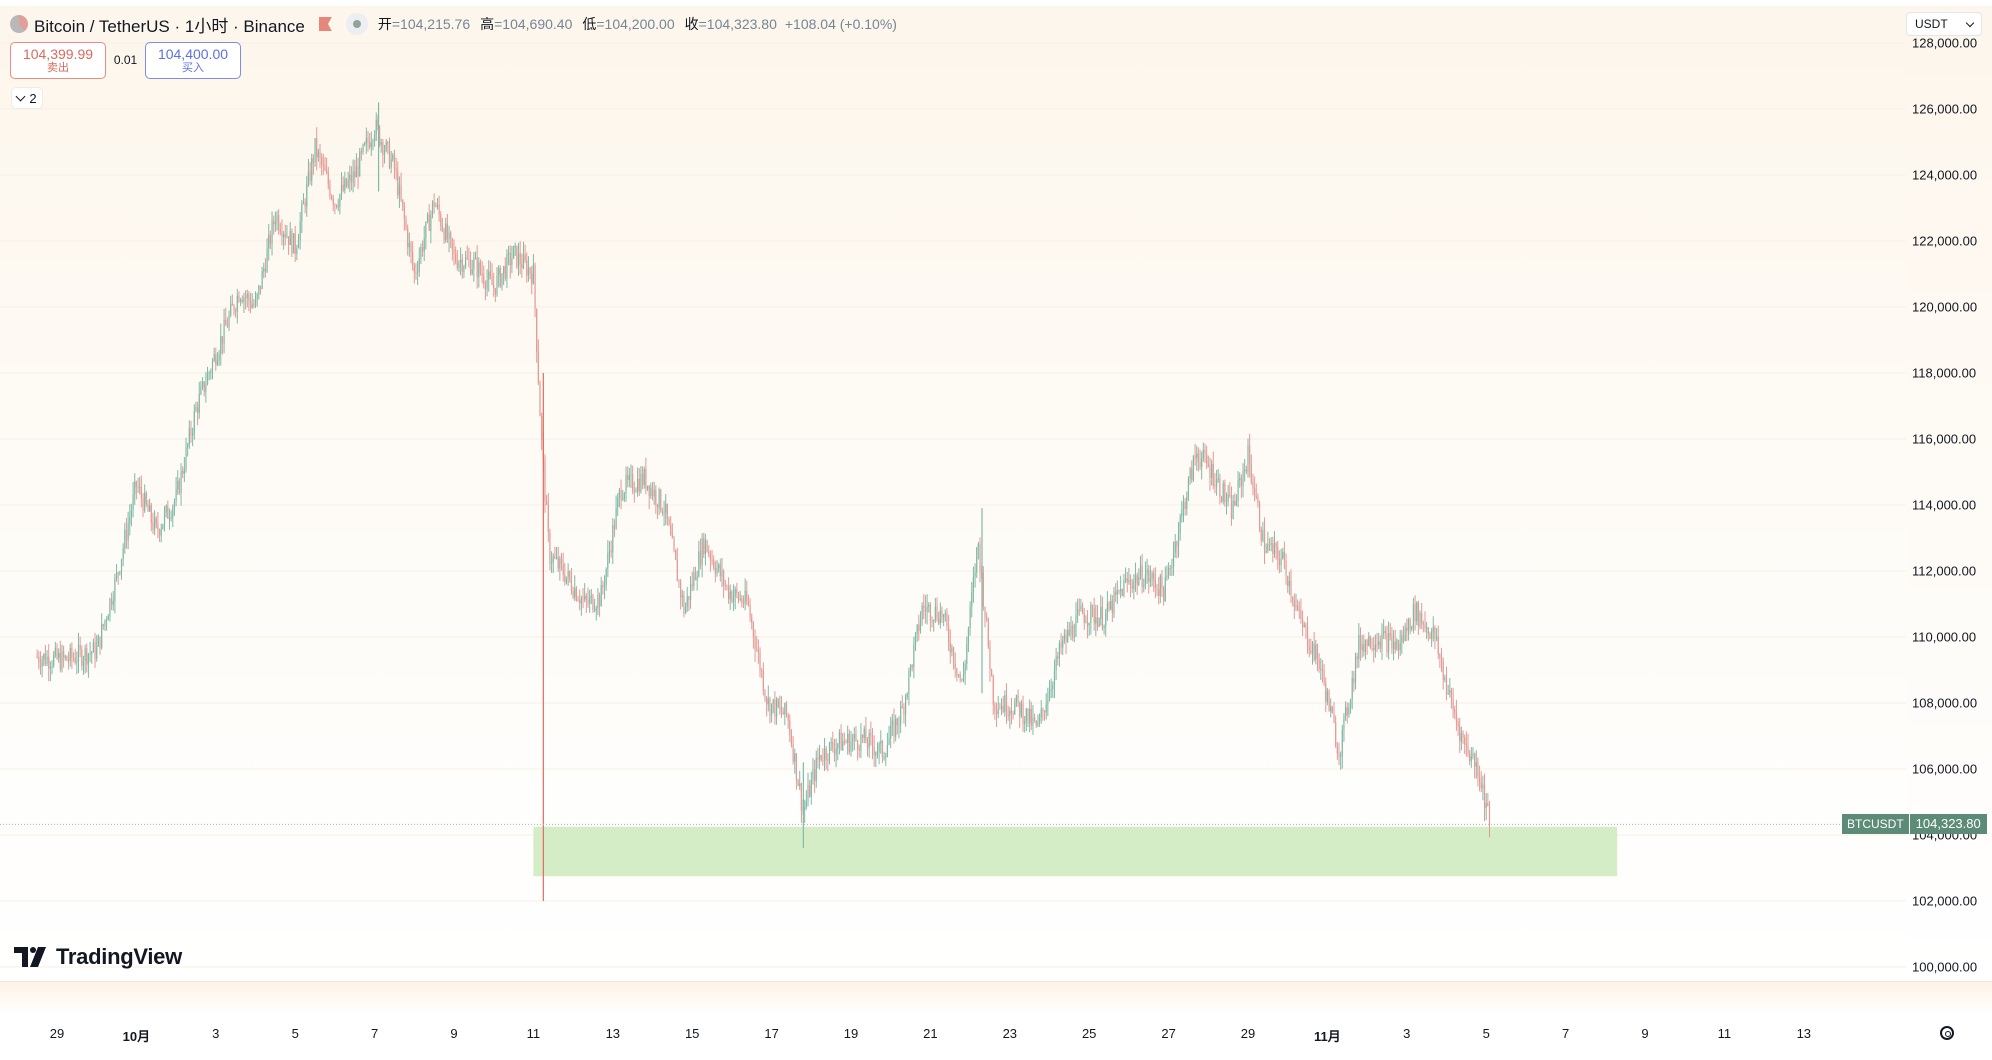  I want to click on time-tick-label: 27, so click(1168, 1033).